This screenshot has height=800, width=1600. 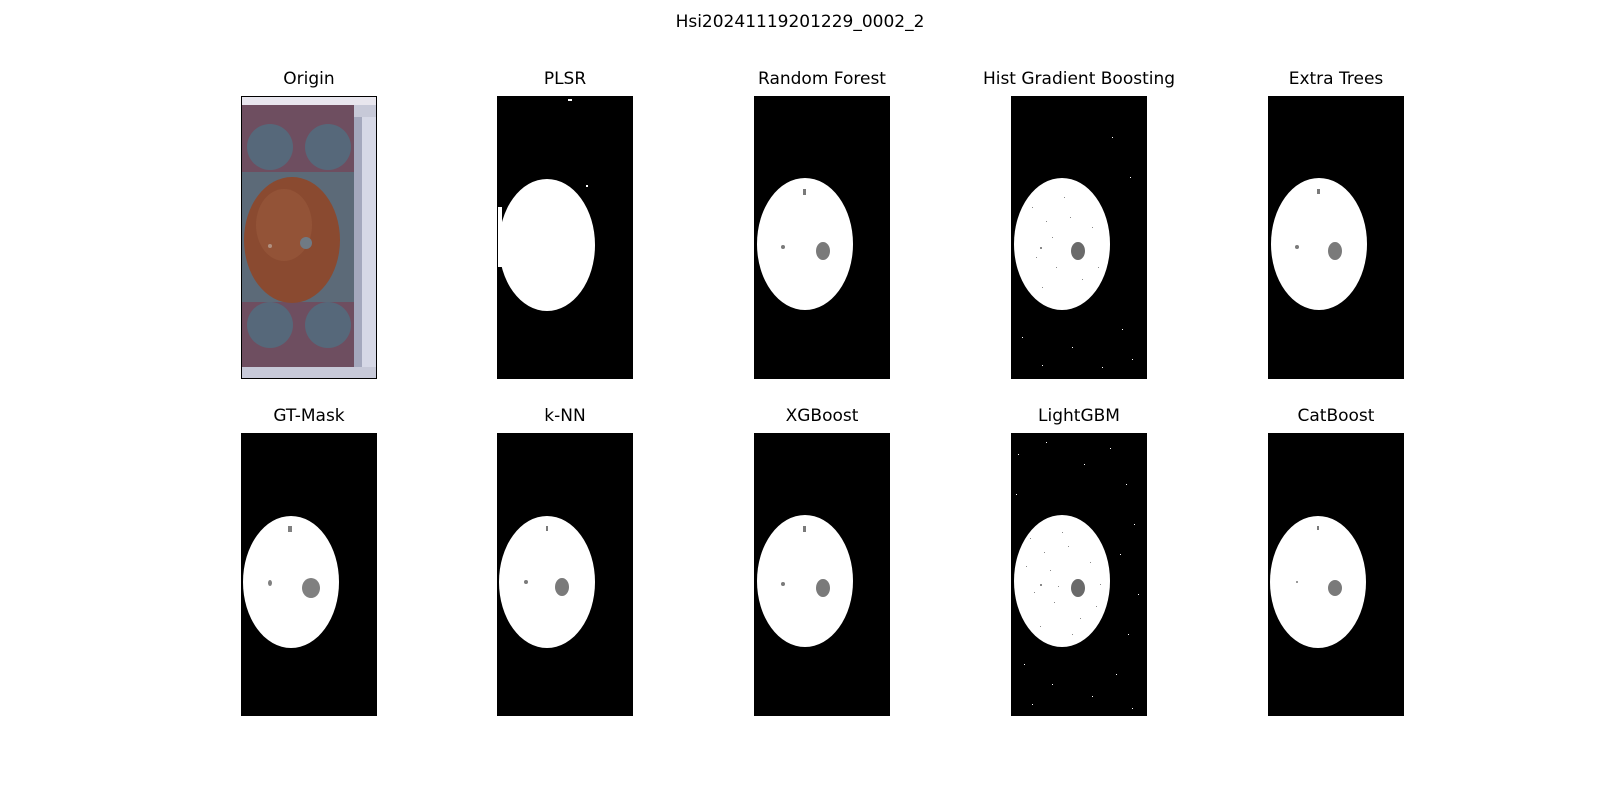 I want to click on mask-catboost, so click(x=1336, y=574).